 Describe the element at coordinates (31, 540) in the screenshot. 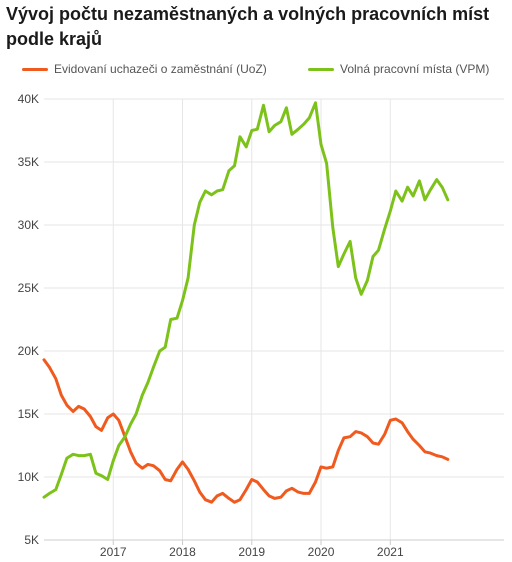

I see `y-tick-label: 5K` at that location.